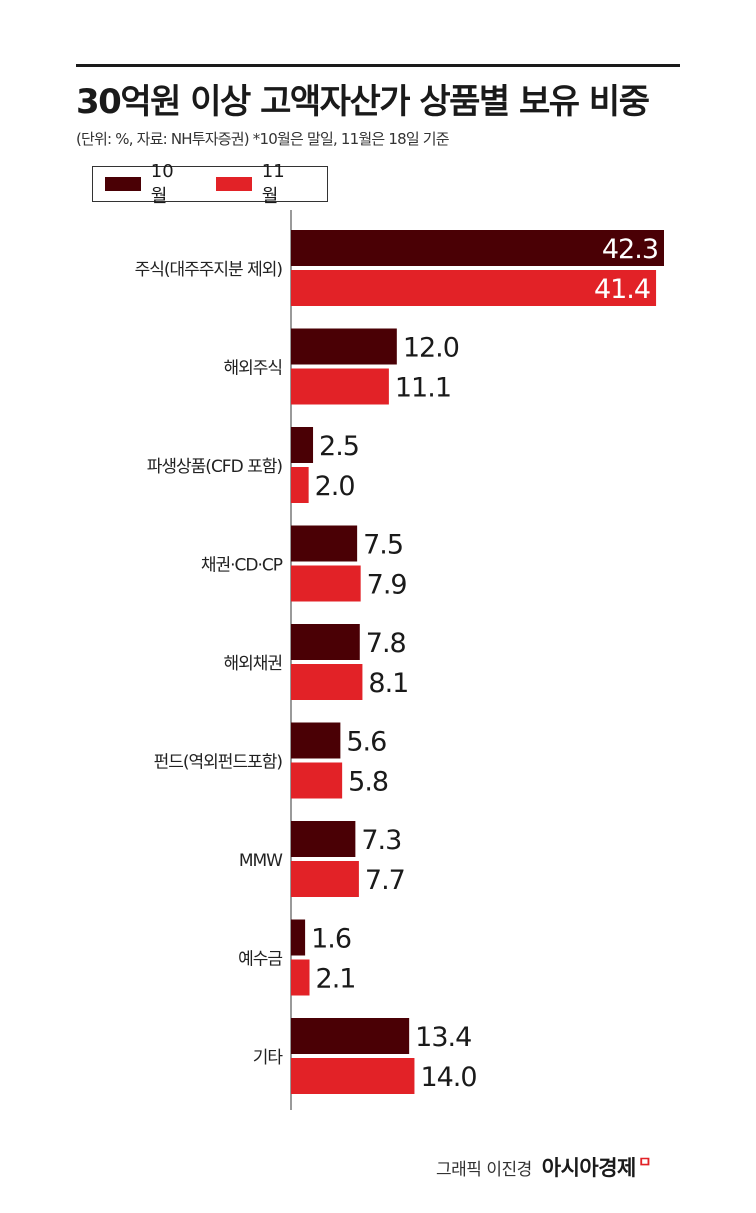 Image resolution: width=756 pixels, height=1213 pixels. I want to click on data-label: 11.1, so click(423, 388).